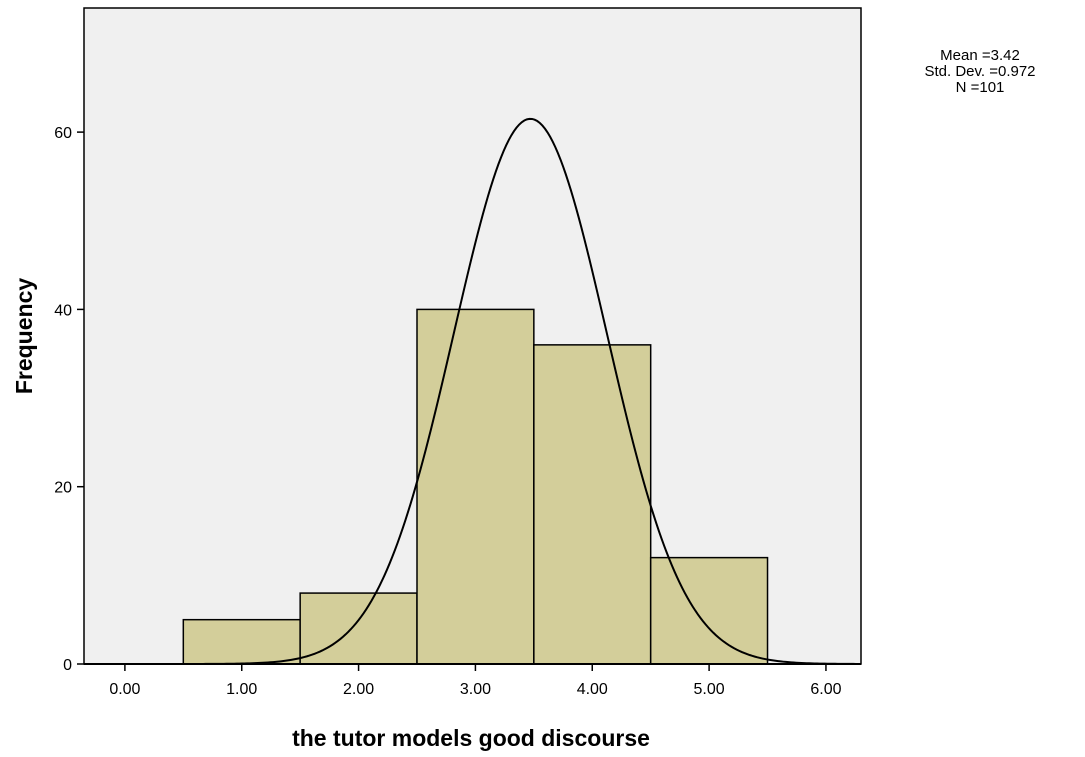 Image resolution: width=1085 pixels, height=757 pixels. Describe the element at coordinates (241, 689) in the screenshot. I see `x-tick-label: 1.00` at that location.